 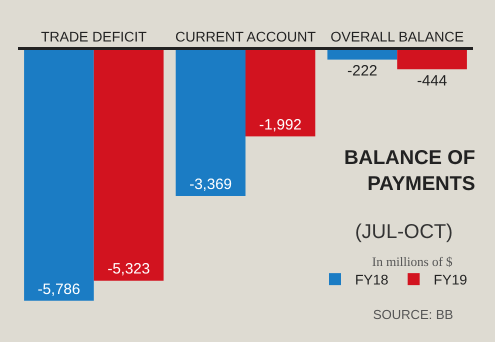 What do you see at coordinates (451, 280) in the screenshot?
I see `legend-label: FY19` at bounding box center [451, 280].